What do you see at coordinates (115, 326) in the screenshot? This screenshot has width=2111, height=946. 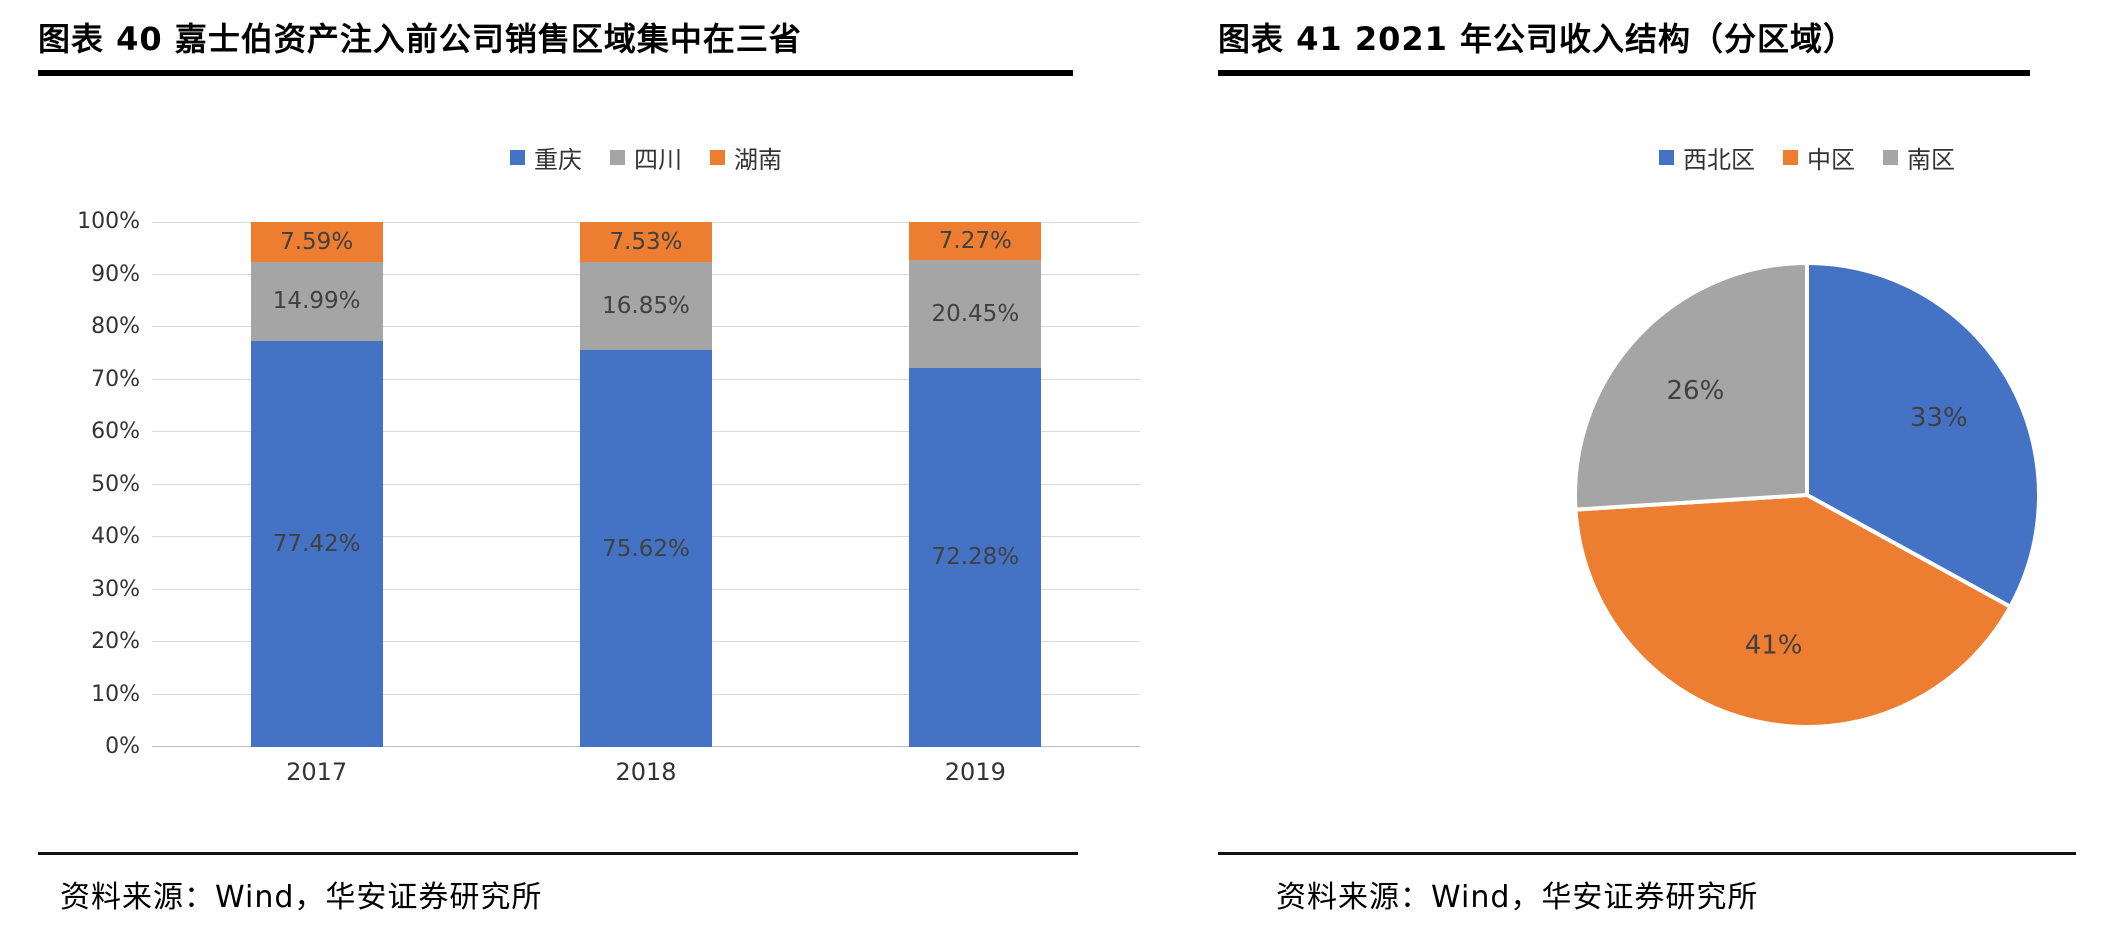 I see `y-axis-tick-label: 80%` at bounding box center [115, 326].